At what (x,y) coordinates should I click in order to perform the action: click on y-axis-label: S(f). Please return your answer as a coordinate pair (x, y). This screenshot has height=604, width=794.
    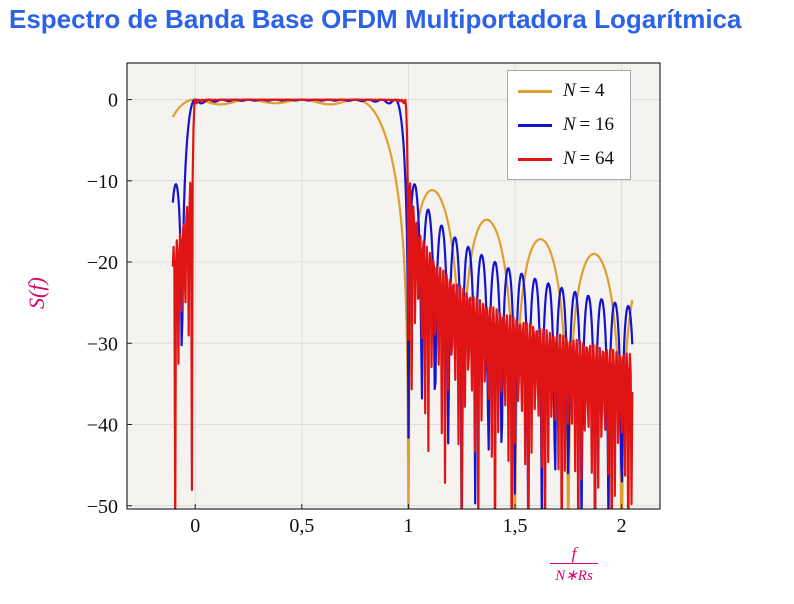
    Looking at the image, I should click on (36, 293).